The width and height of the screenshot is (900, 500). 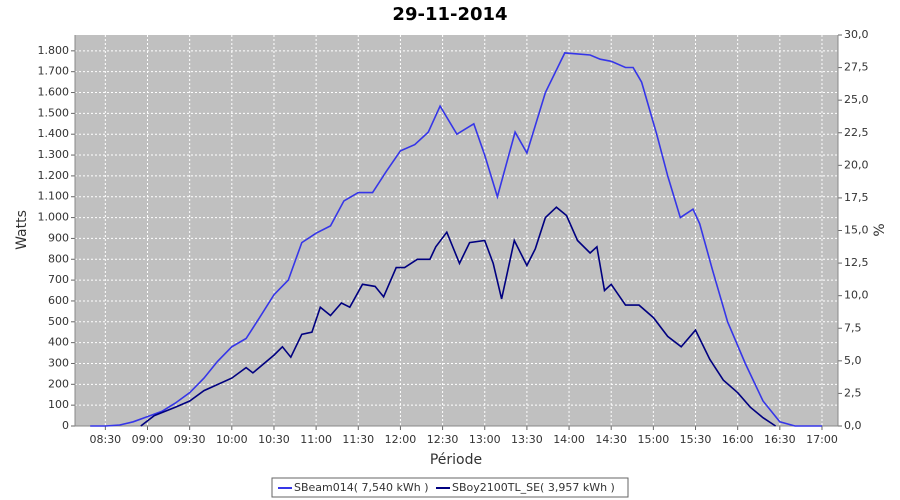 What do you see at coordinates (853, 327) in the screenshot?
I see `y2-tick-label: 7,5` at bounding box center [853, 327].